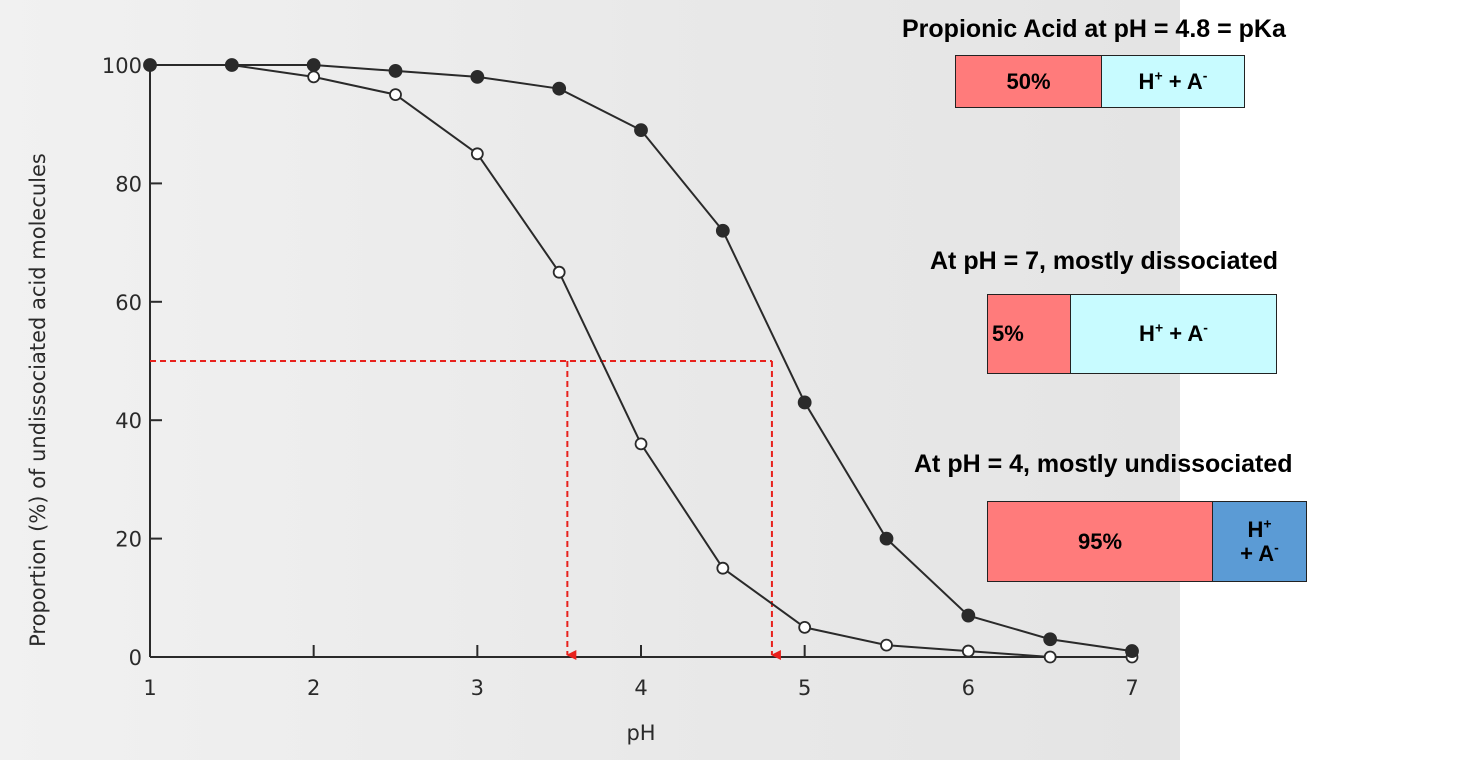 The height and width of the screenshot is (760, 1484). I want to click on y-tick-label: 0, so click(135, 658).